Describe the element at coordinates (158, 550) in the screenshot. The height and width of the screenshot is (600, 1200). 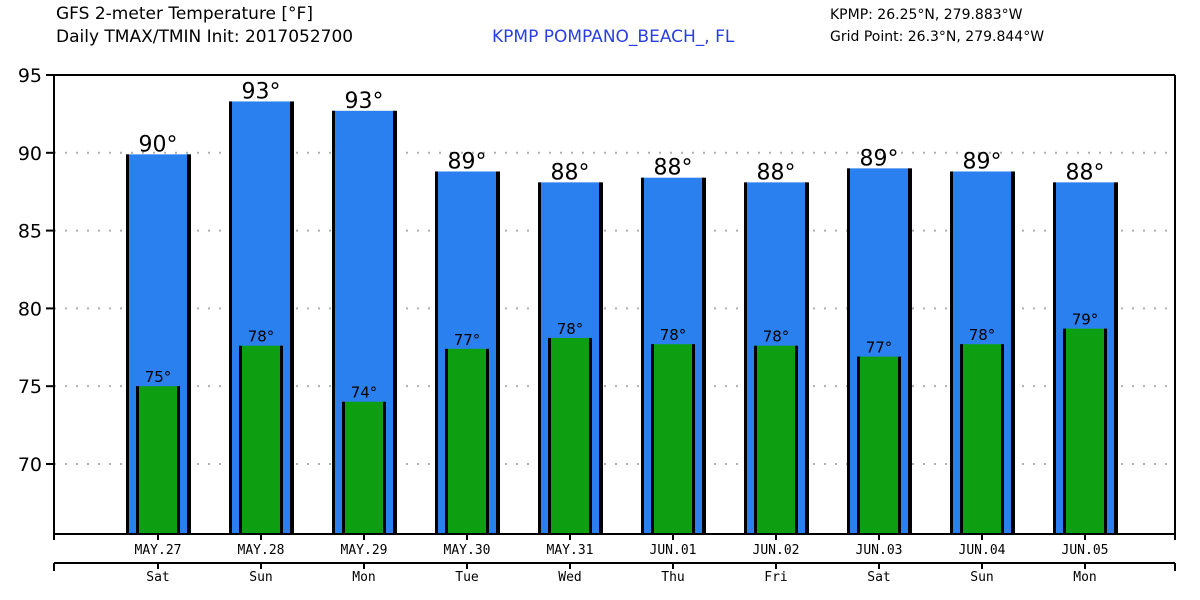
I see `x-date-label: MAY.27` at that location.